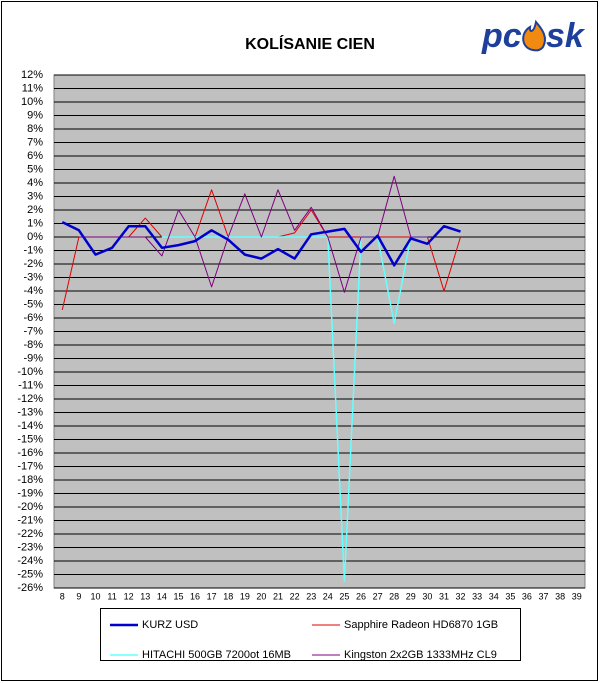 The width and height of the screenshot is (600, 683). Describe the element at coordinates (461, 596) in the screenshot. I see `x-tick-label: 32` at that location.